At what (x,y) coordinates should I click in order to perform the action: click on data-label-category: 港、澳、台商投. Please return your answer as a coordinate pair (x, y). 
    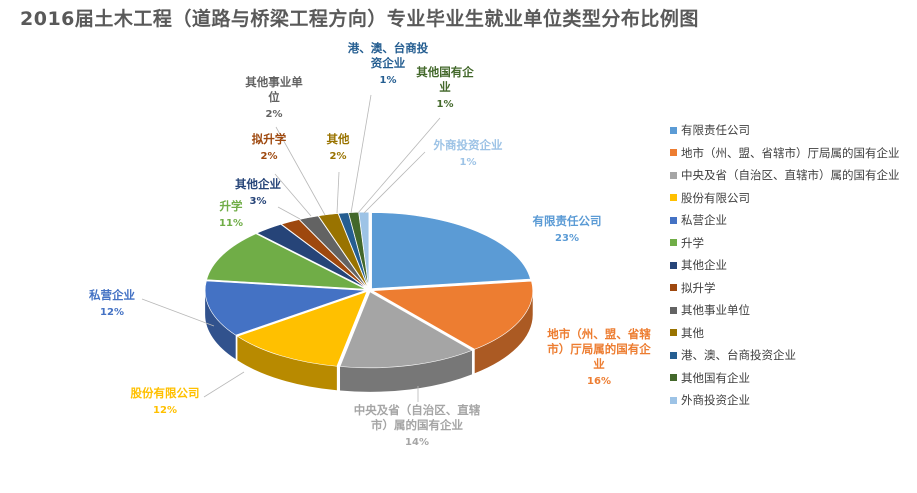
    Looking at the image, I should click on (388, 48).